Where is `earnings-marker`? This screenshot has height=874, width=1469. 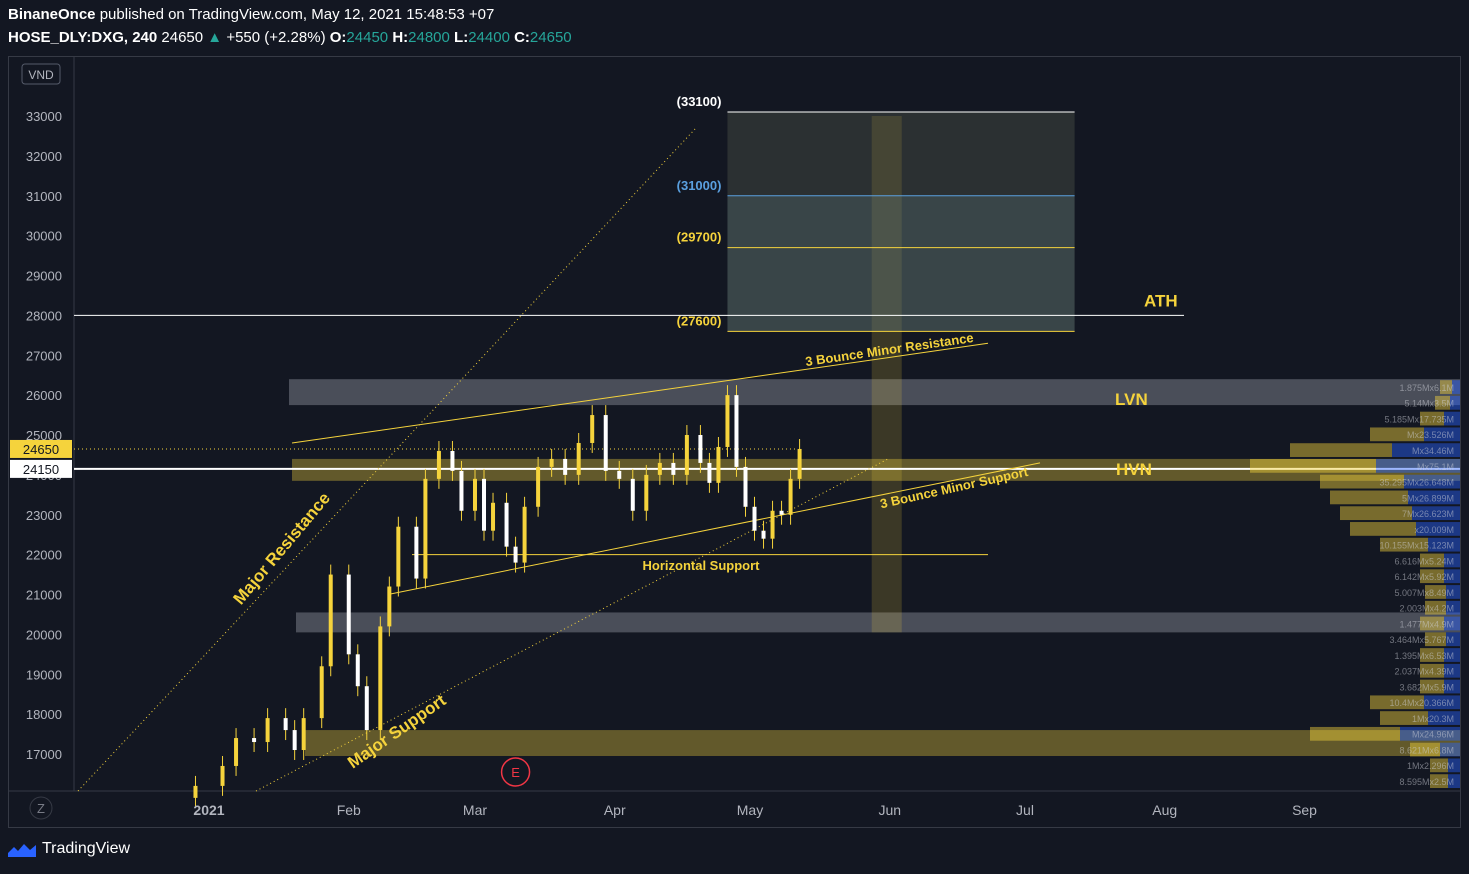 earnings-marker is located at coordinates (515, 772).